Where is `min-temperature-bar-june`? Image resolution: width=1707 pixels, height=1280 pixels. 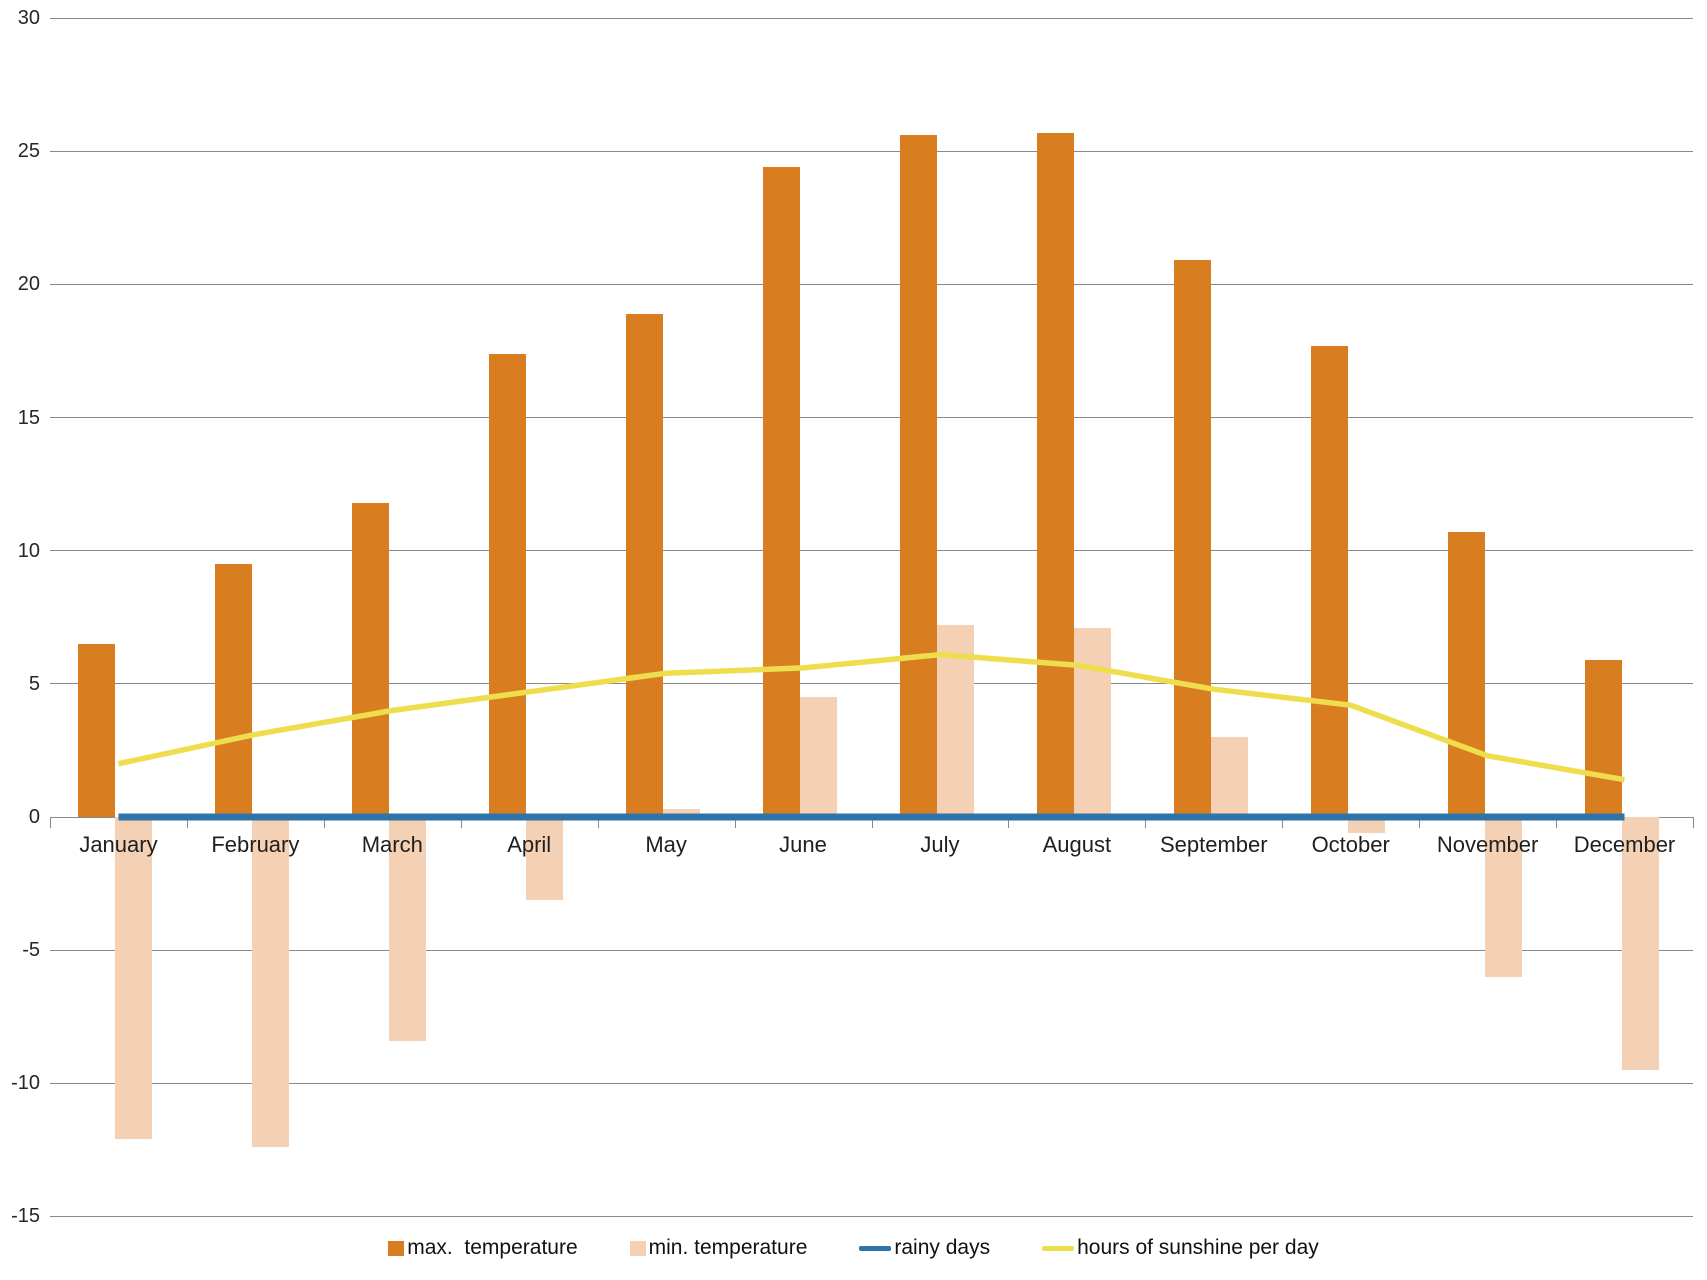
min-temperature-bar-june is located at coordinates (819, 757).